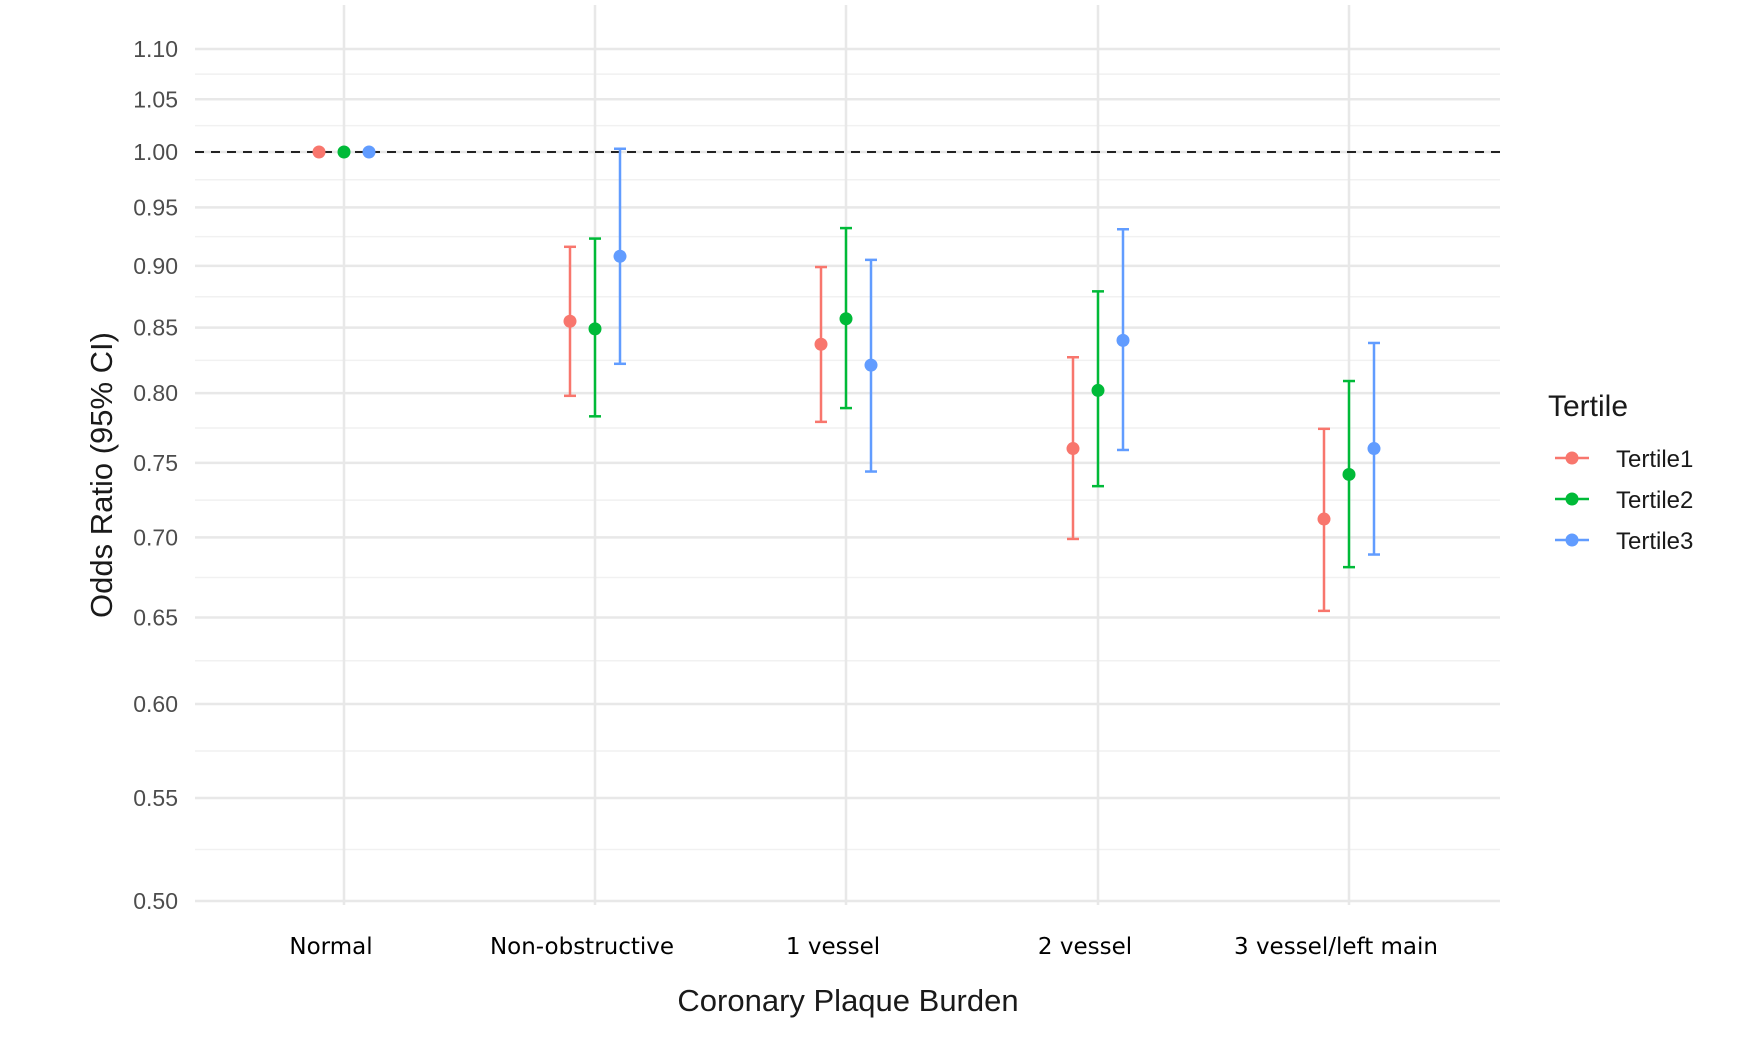 The height and width of the screenshot is (1056, 1748). Describe the element at coordinates (155, 328) in the screenshot. I see `y-tick-label: 0.85` at that location.